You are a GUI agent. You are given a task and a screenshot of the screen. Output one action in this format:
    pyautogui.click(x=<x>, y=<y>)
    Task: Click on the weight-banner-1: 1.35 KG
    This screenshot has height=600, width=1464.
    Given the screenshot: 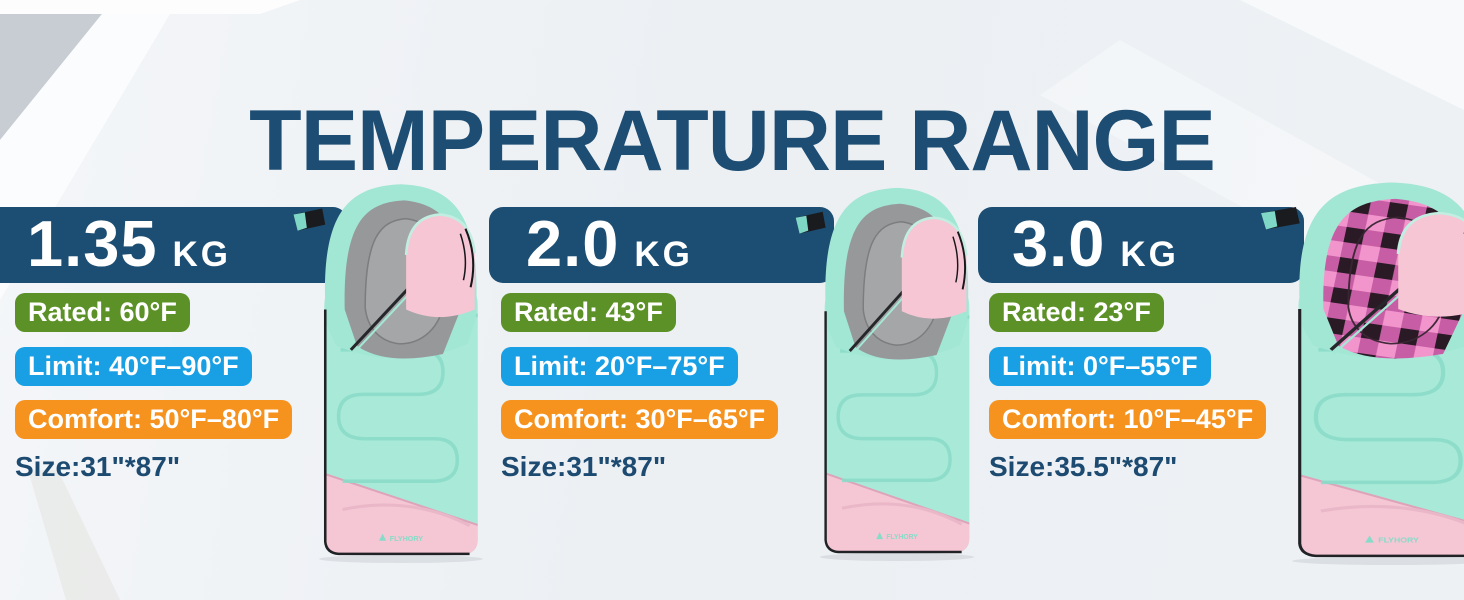 What is the action you would take?
    pyautogui.click(x=173, y=245)
    